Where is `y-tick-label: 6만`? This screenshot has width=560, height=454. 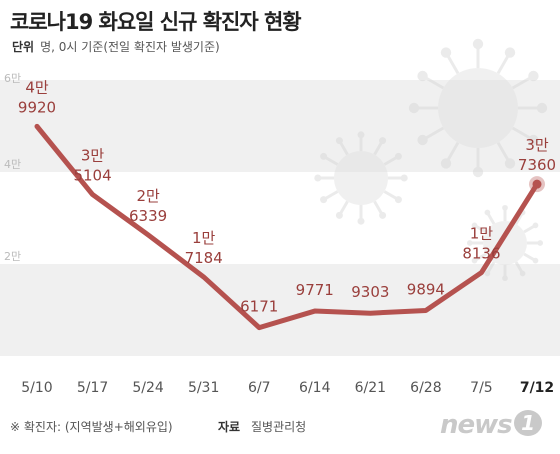
y-tick-label: 6만 is located at coordinates (12, 78).